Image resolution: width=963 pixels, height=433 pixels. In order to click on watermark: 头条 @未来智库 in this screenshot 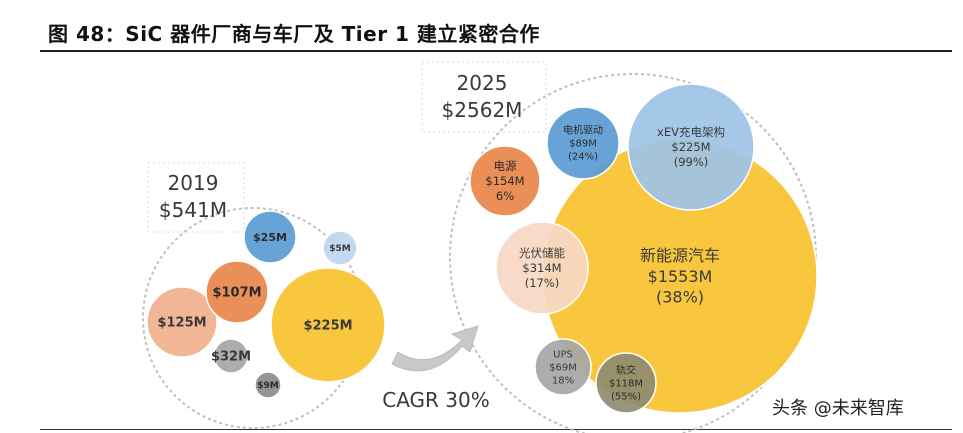, I will do `click(838, 408)`.